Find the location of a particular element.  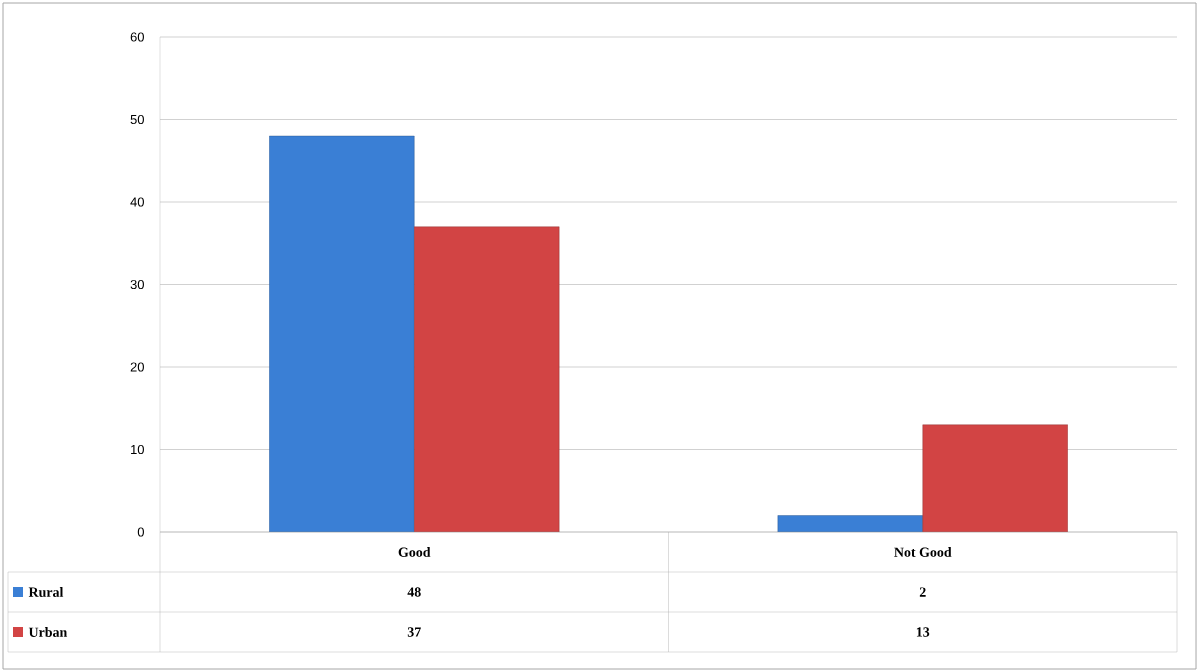

y-tick-label: 0 is located at coordinates (140, 532).